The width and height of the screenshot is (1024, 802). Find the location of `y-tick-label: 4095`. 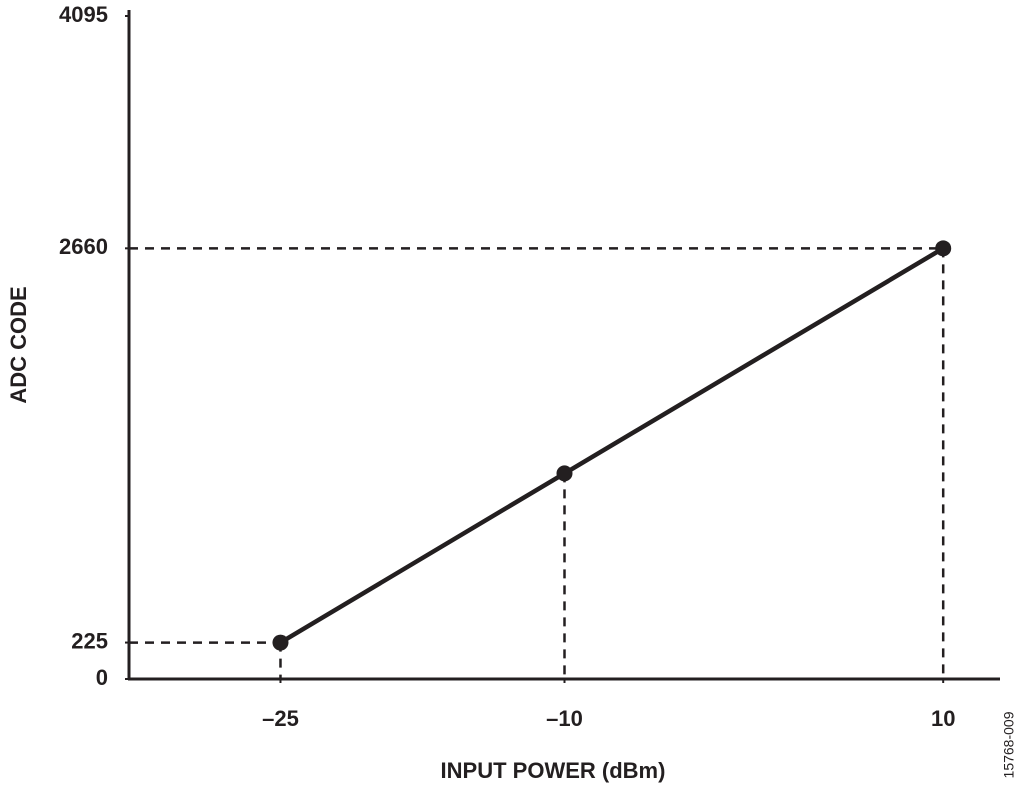

y-tick-label: 4095 is located at coordinates (83, 14).